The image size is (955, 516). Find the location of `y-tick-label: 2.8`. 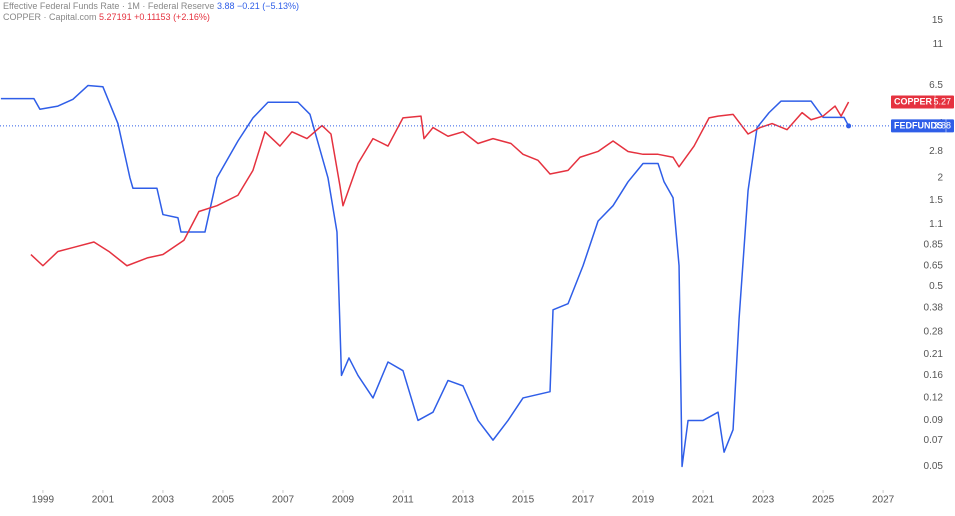

y-tick-label: 2.8 is located at coordinates (936, 151).